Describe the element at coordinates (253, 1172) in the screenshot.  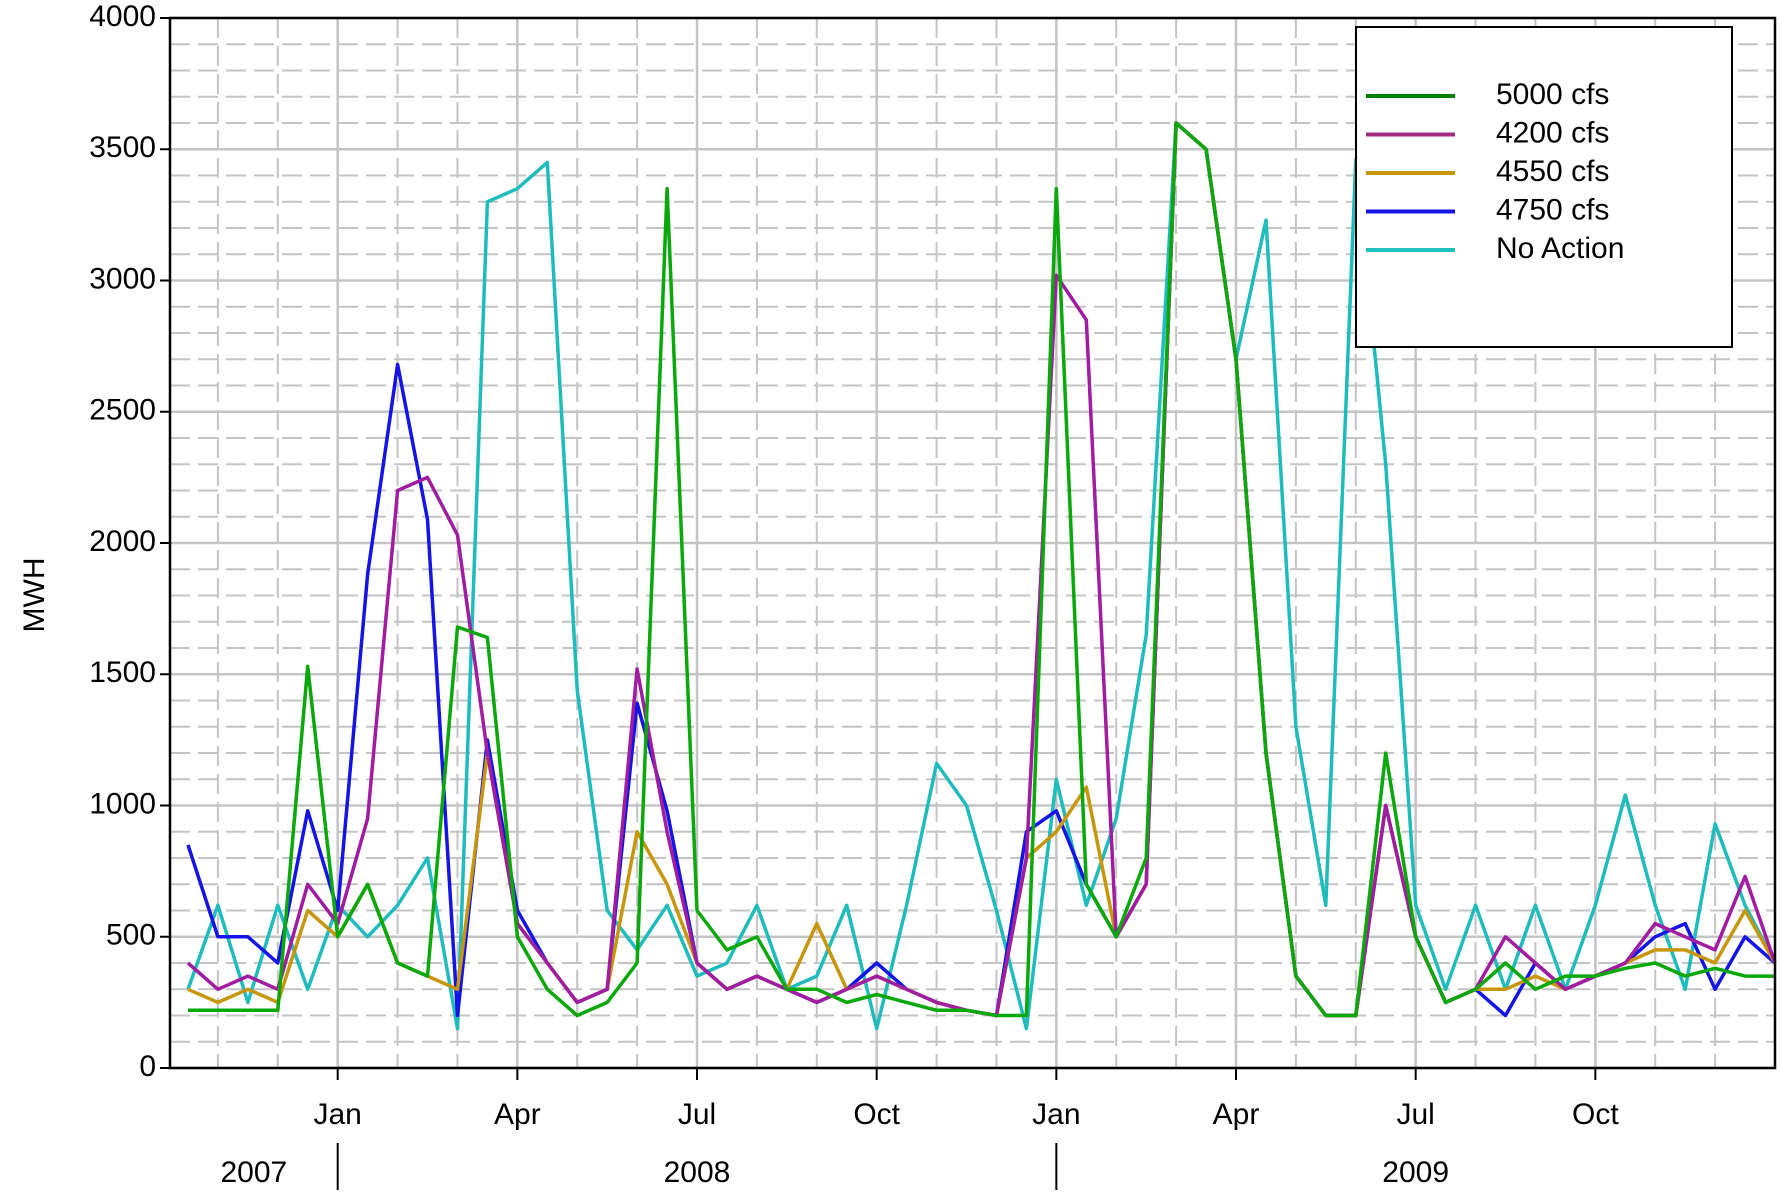
I see `year-label: 2007` at that location.